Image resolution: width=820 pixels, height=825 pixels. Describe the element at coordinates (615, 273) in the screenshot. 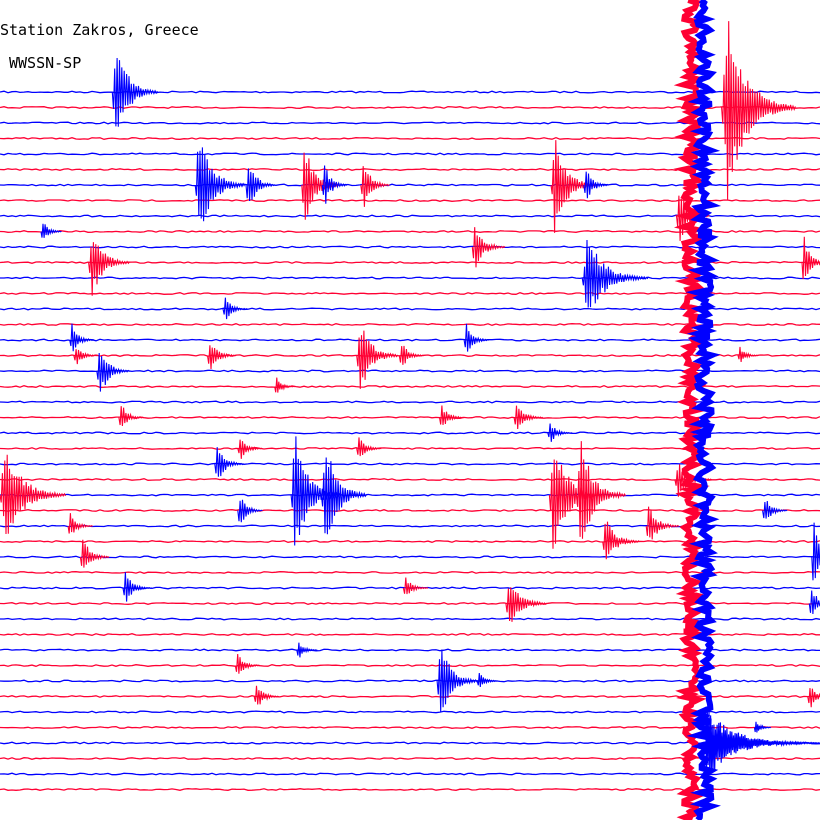

I see `event-burst-ev15` at that location.